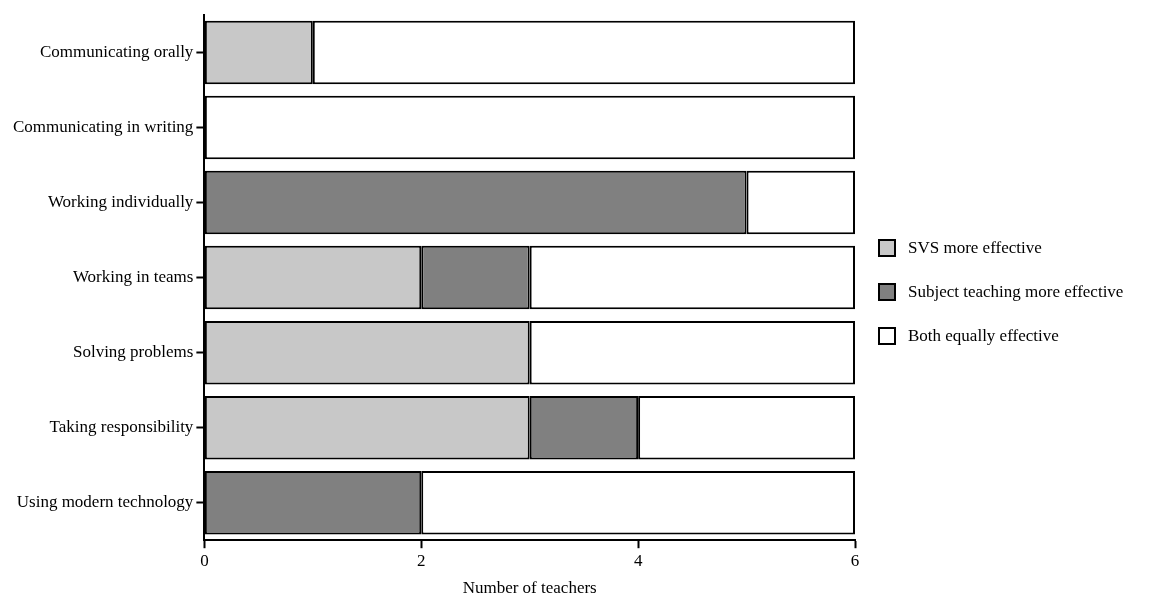 This screenshot has width=1155, height=608. I want to click on y-tick-label: Solving problems, so click(133, 352).